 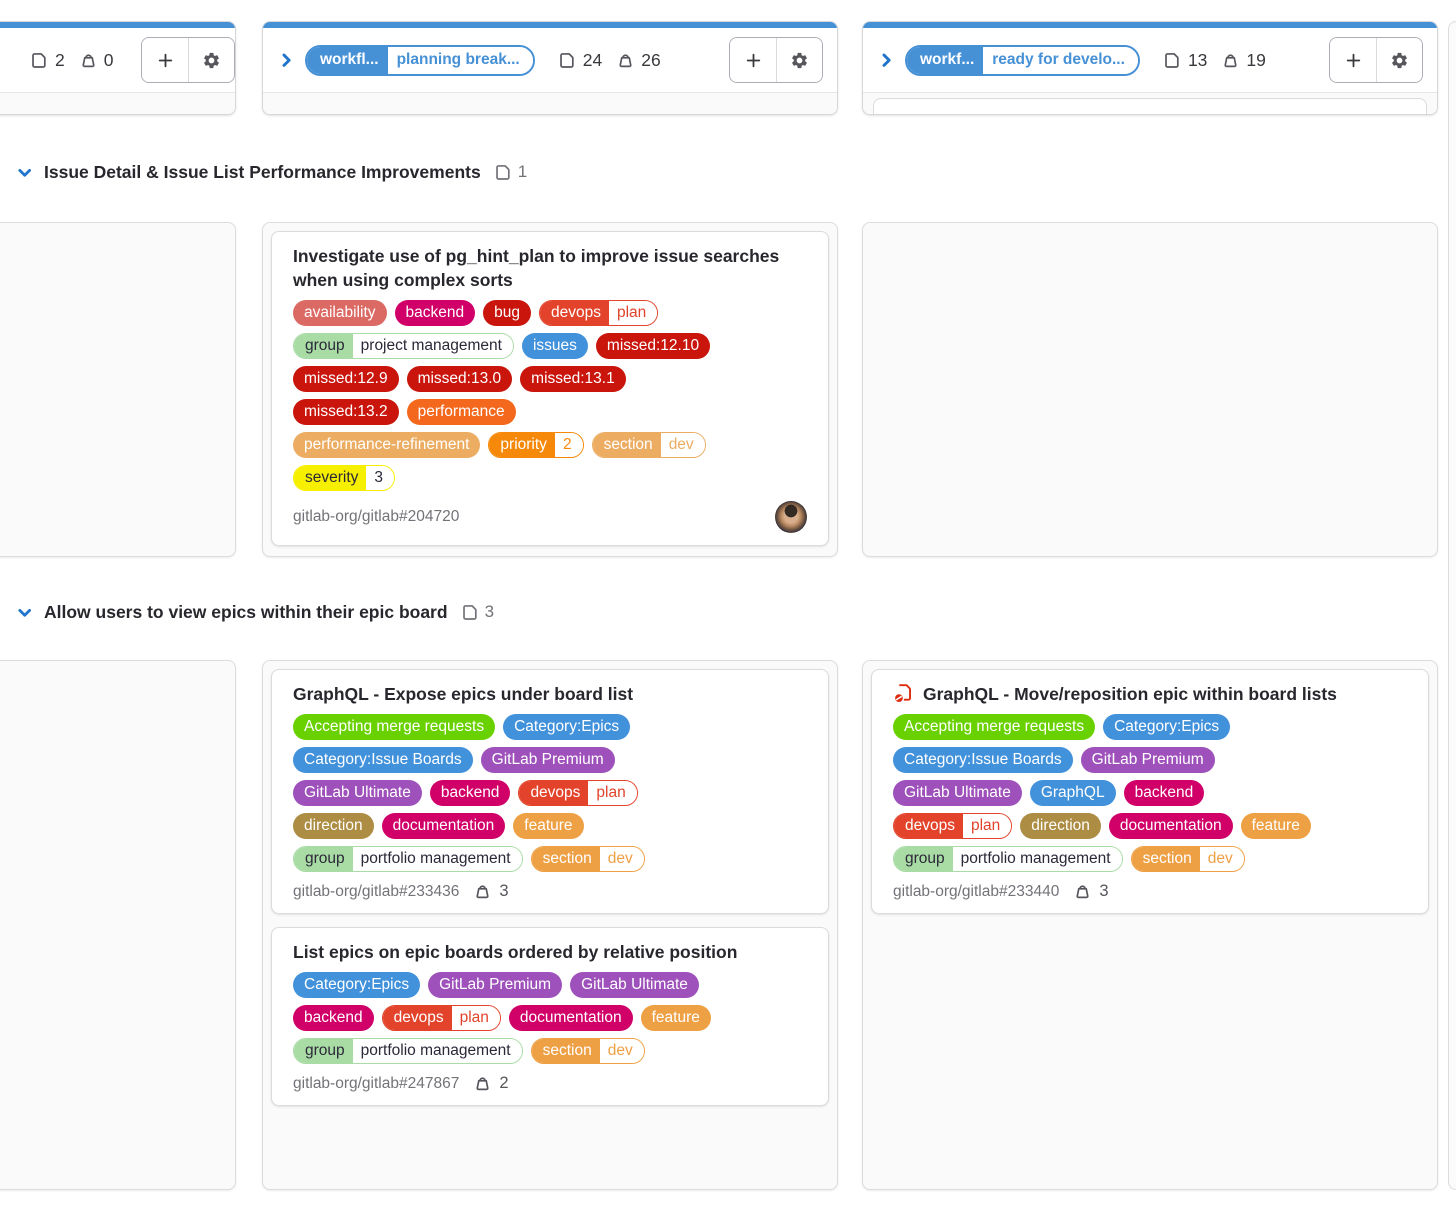 What do you see at coordinates (478, 612) in the screenshot?
I see `swimlane-issue-count: 3` at bounding box center [478, 612].